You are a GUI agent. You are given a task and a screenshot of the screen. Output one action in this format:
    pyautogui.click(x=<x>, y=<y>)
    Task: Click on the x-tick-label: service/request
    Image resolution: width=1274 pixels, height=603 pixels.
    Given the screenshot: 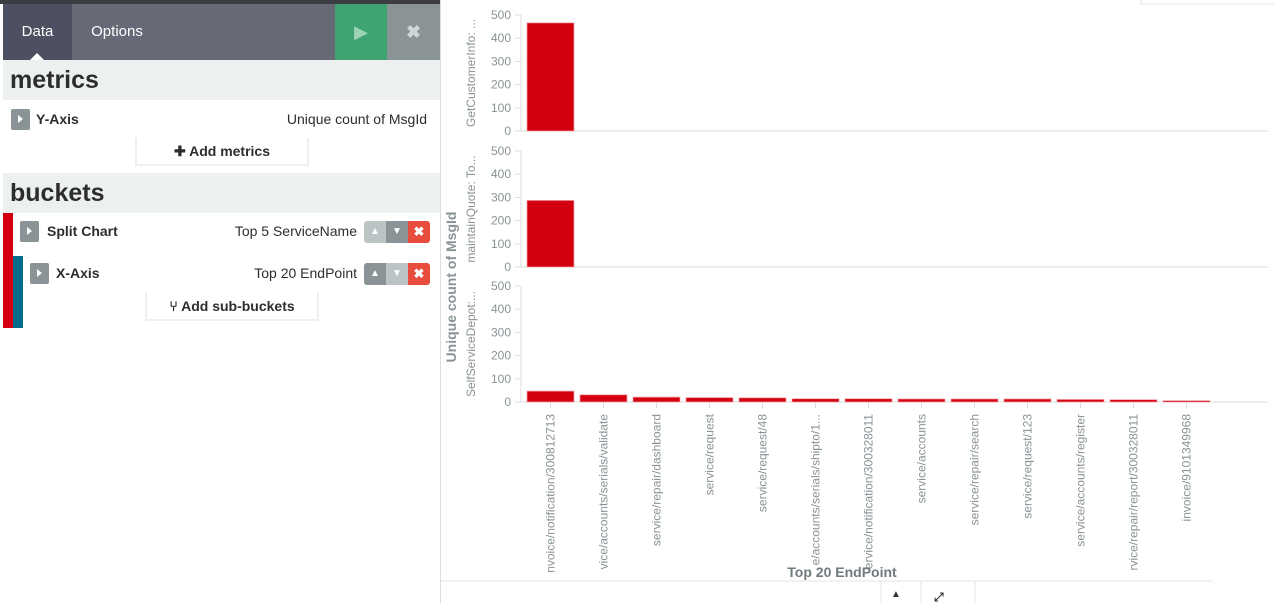 What is the action you would take?
    pyautogui.click(x=710, y=454)
    